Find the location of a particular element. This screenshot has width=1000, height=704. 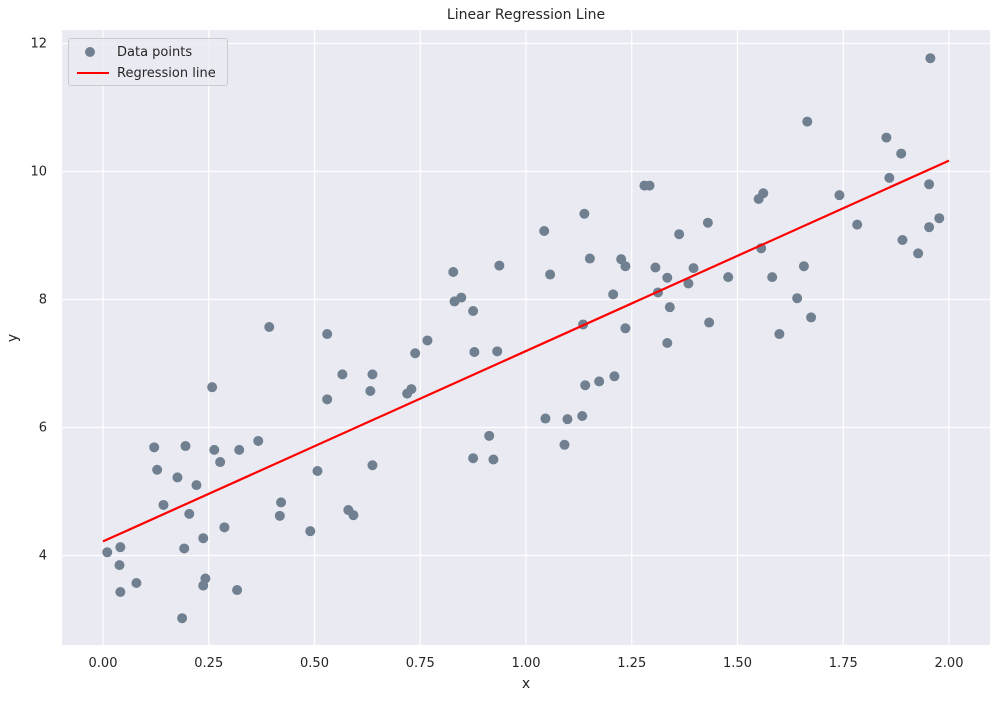

y-tick-label: 4 is located at coordinates (42, 555).